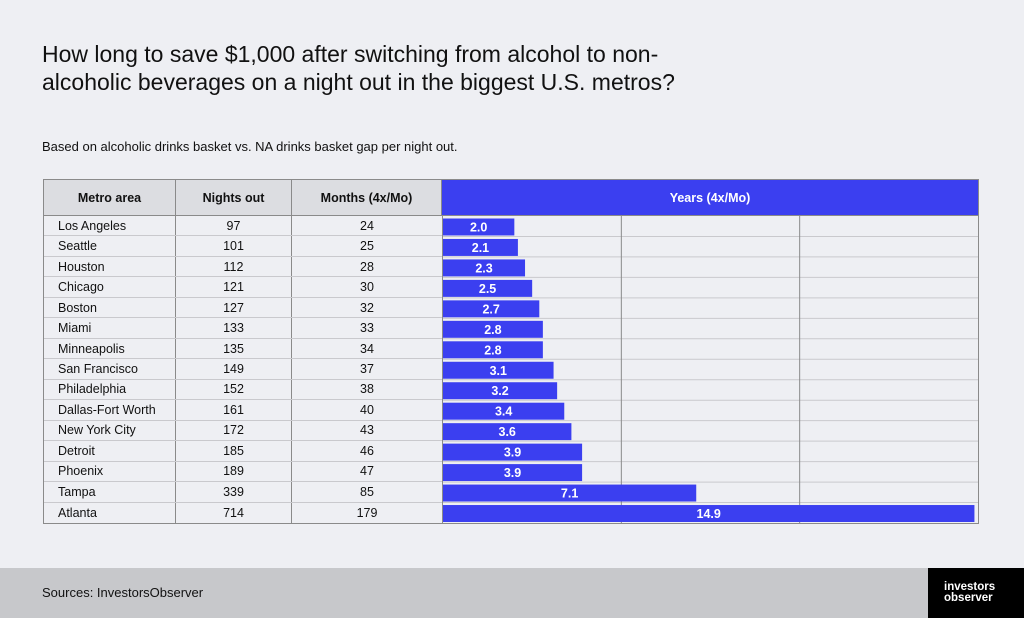 This screenshot has height=618, width=1024. What do you see at coordinates (110, 226) in the screenshot?
I see `metro-cell: Los Angeles` at bounding box center [110, 226].